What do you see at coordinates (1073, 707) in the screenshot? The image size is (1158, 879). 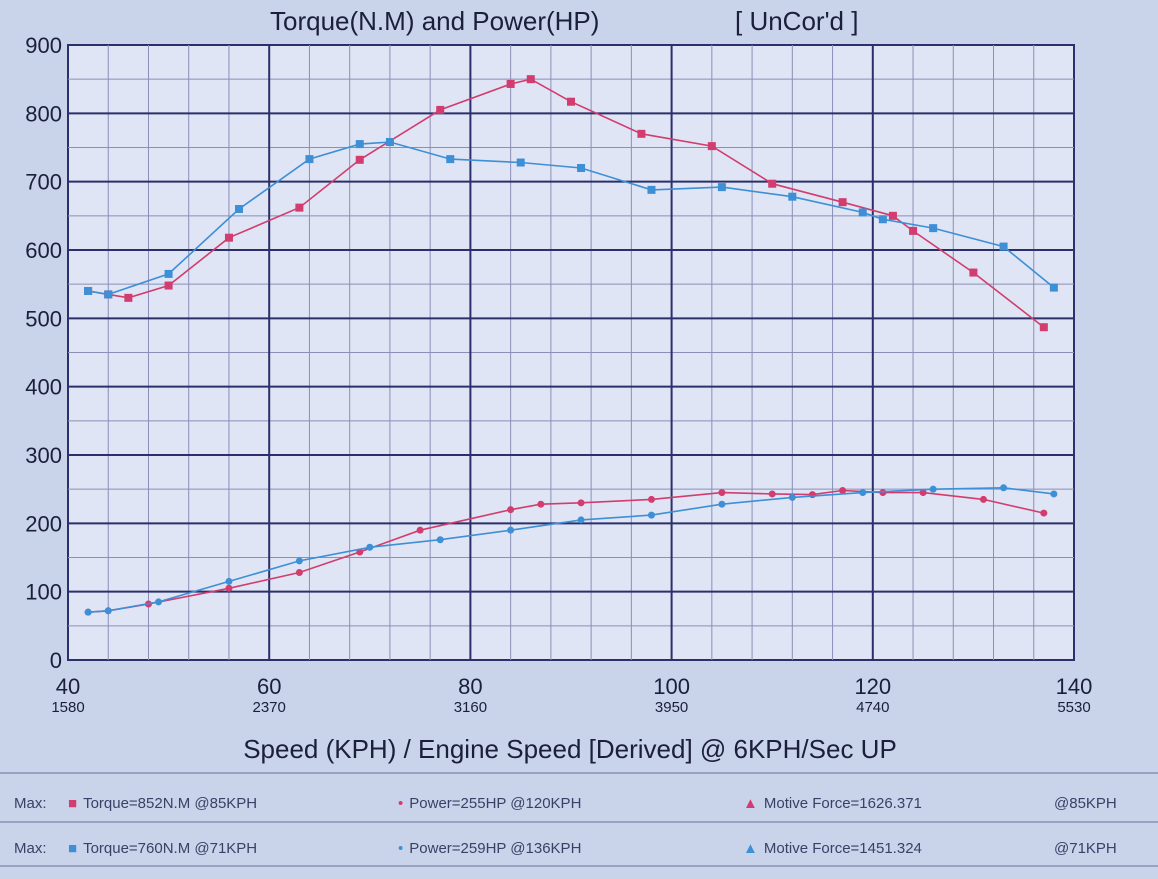 I see `x-tick-rpm-label: 5530` at bounding box center [1073, 707].